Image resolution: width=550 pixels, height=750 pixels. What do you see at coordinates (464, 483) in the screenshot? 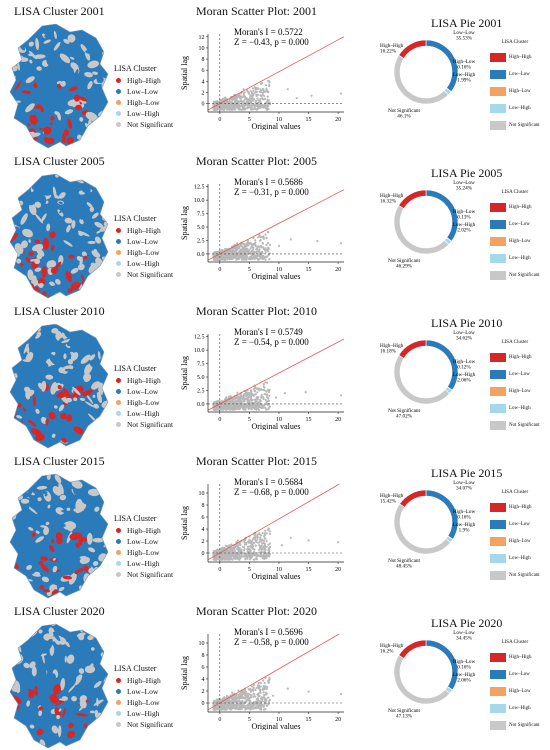
I see `pie-label-low-low-name: Low–Low` at bounding box center [464, 483].